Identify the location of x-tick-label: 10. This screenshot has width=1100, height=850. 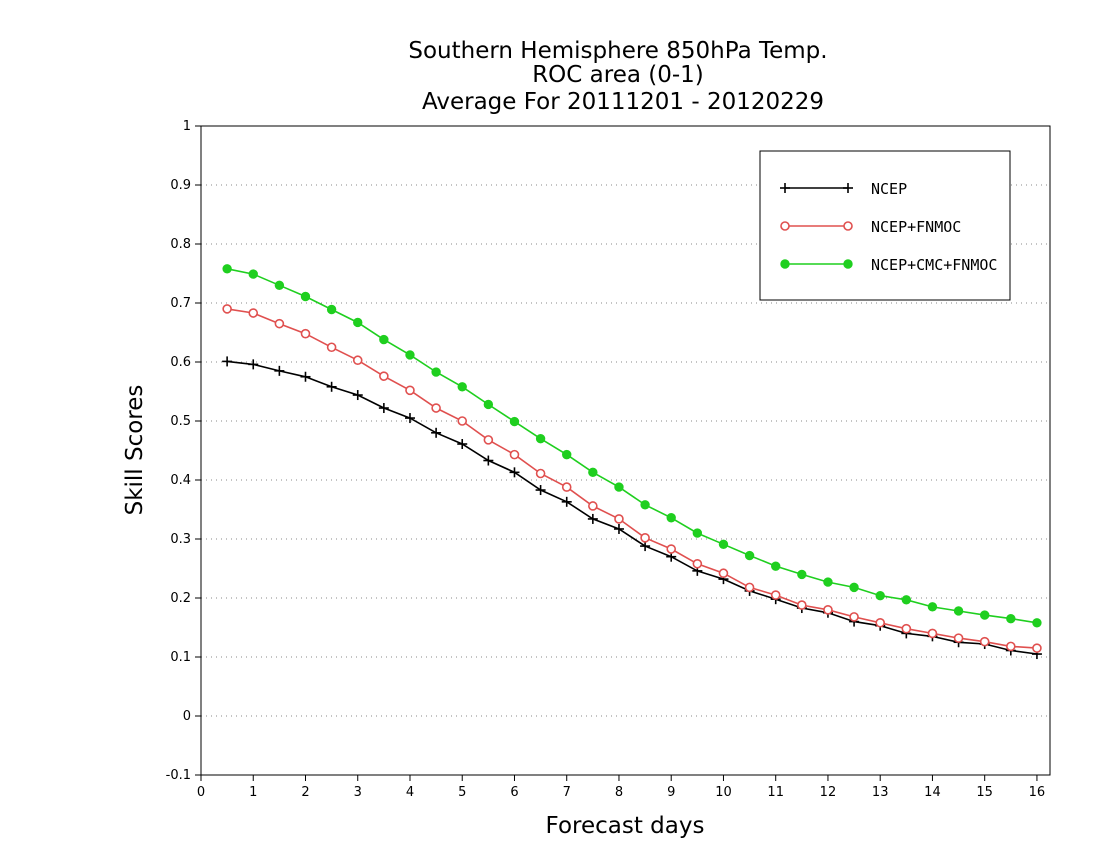
(723, 792).